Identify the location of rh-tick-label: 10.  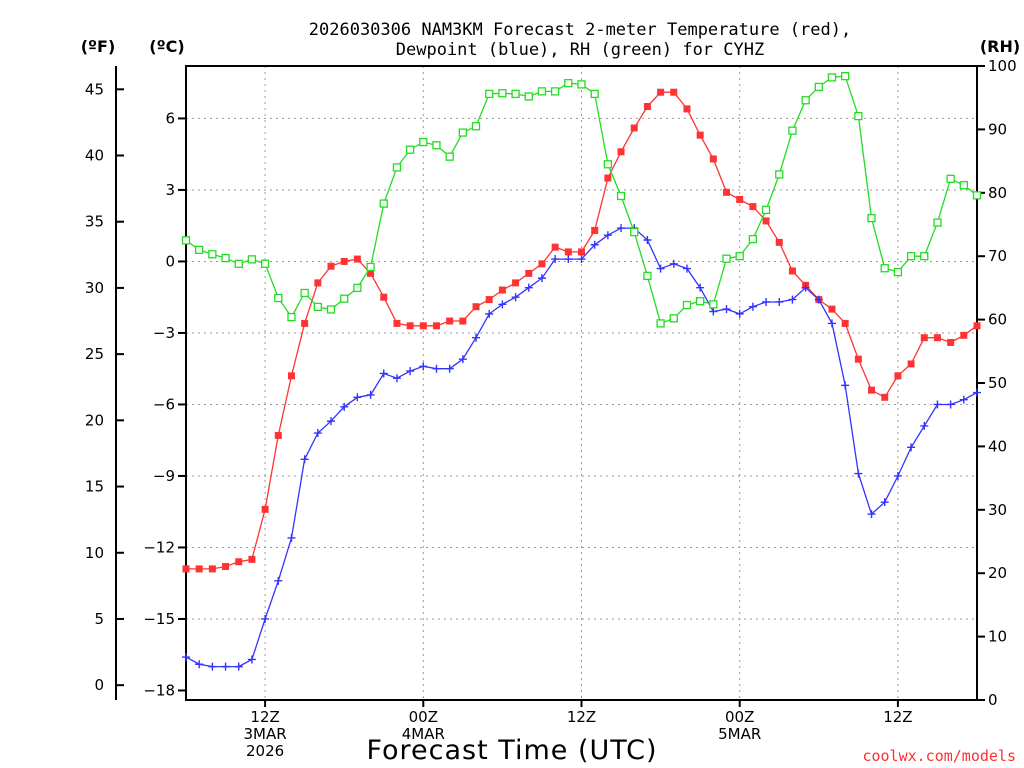
(997, 637).